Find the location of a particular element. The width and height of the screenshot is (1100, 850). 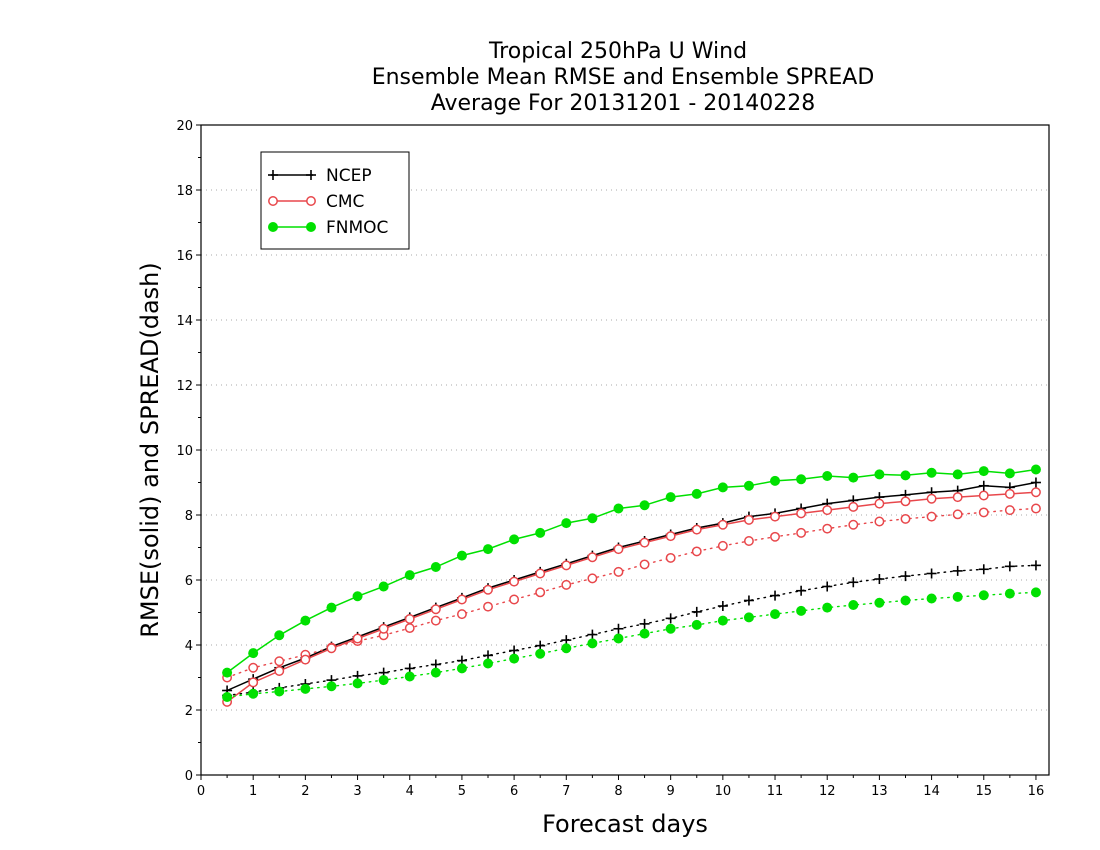

chart-title-line-1: Tropical 250hPa U Wind is located at coordinates (617, 51).